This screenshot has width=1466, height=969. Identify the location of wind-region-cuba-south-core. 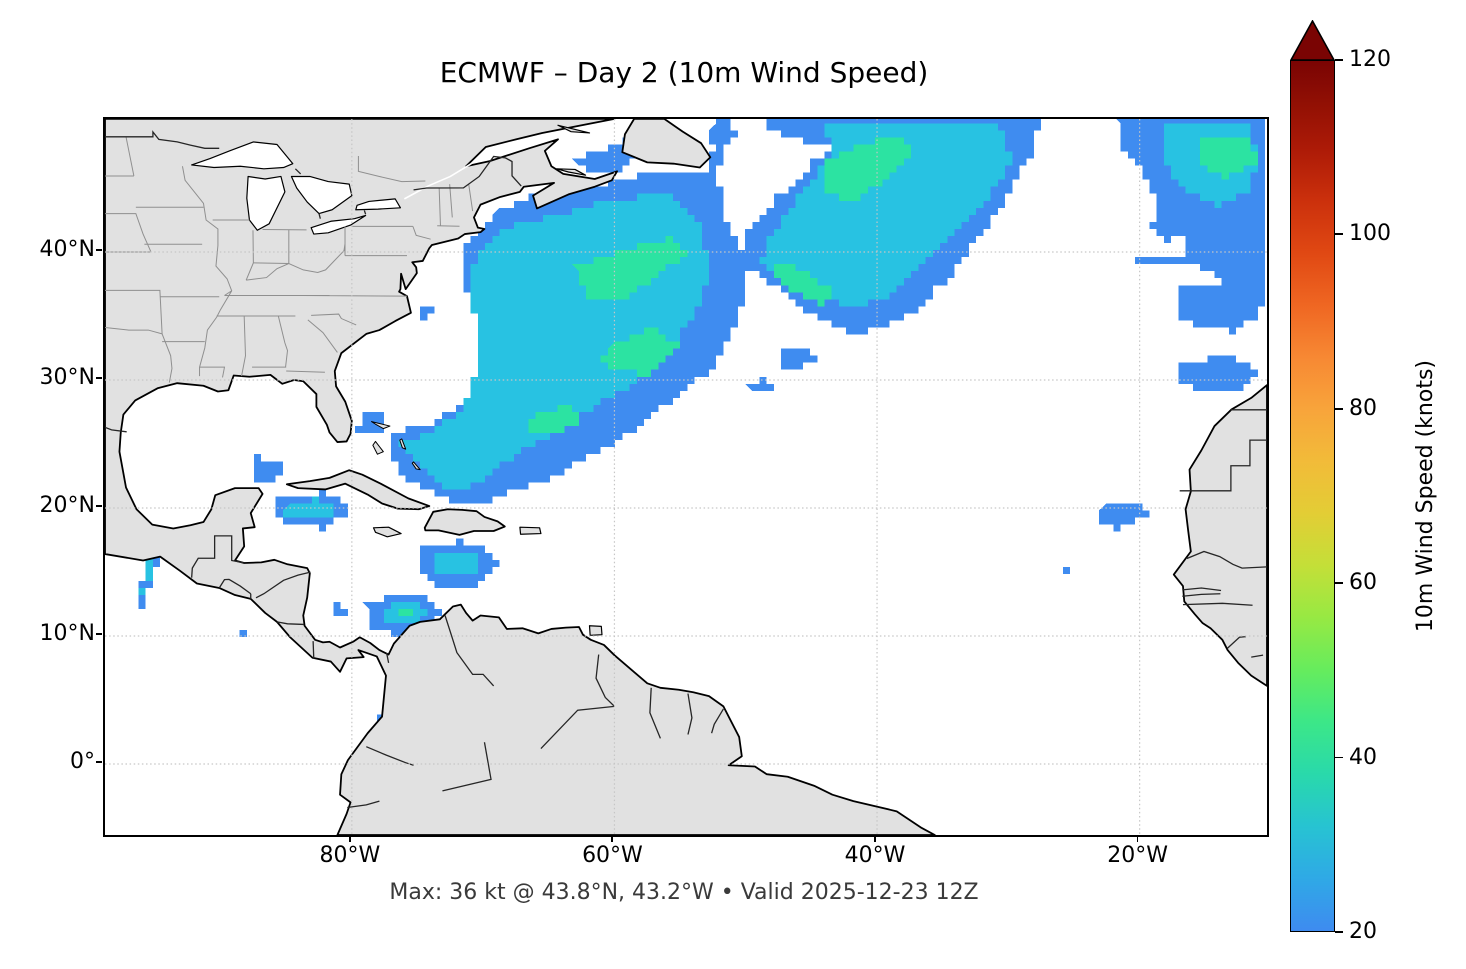
(308, 507).